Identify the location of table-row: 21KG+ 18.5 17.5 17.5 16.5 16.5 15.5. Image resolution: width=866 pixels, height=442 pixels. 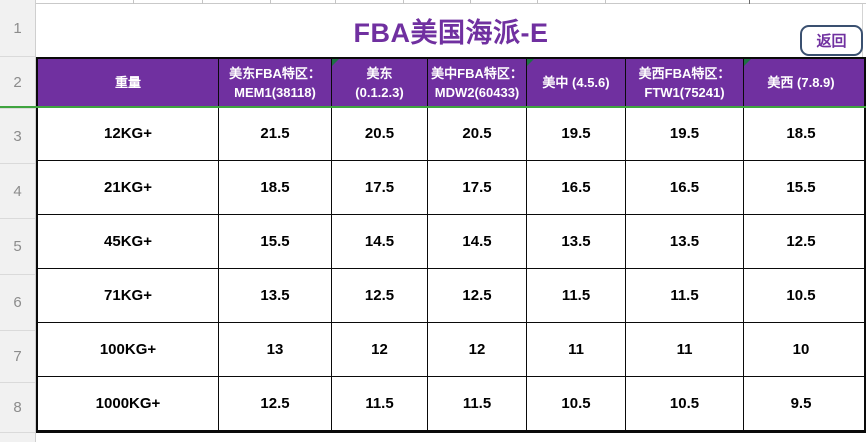
(451, 188).